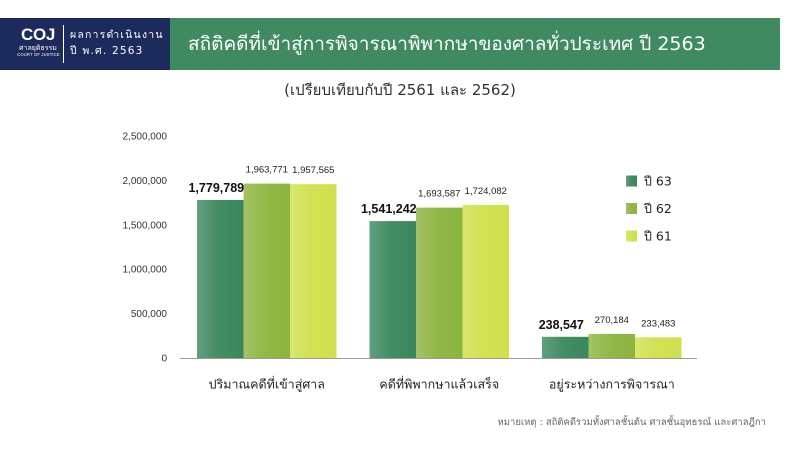  What do you see at coordinates (658, 181) in the screenshot?
I see `legend-label: ปี 63` at bounding box center [658, 181].